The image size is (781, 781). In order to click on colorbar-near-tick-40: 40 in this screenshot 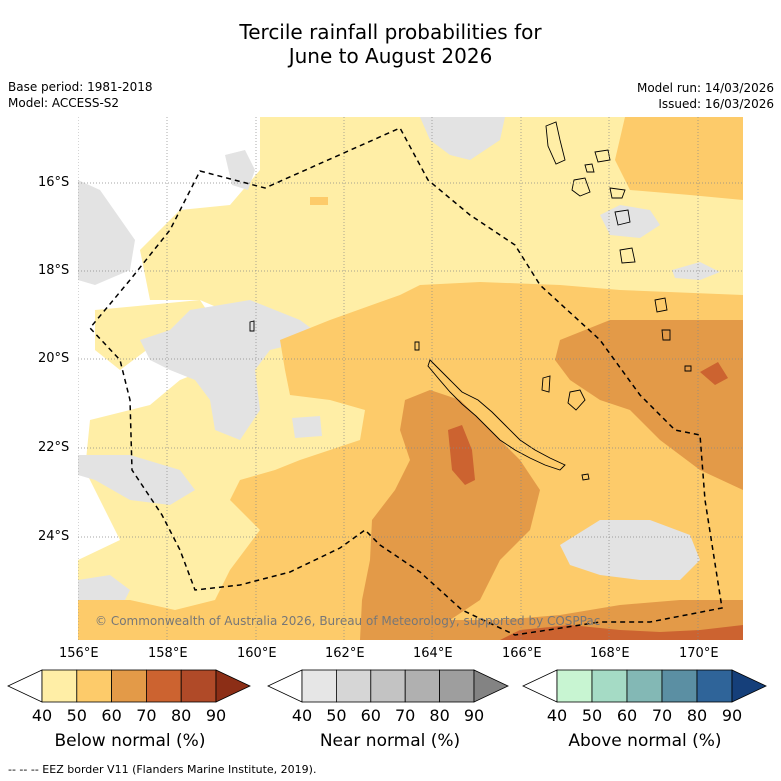, I will do `click(302, 715)`.